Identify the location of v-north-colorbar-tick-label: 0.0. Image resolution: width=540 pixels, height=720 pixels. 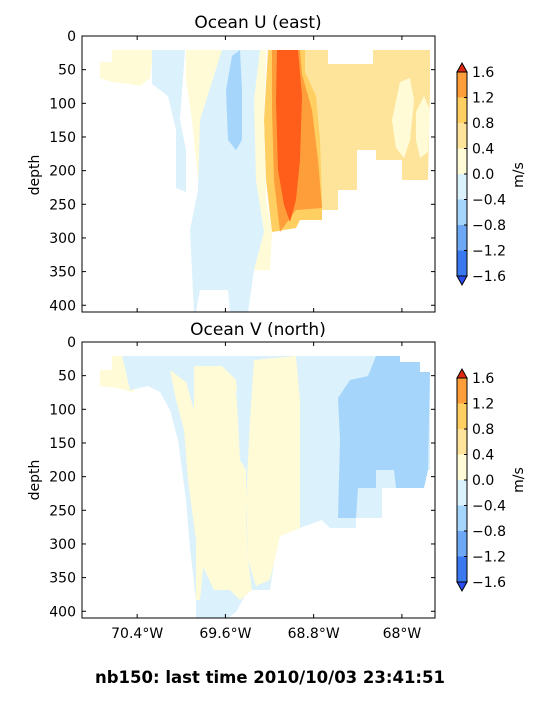
(483, 481).